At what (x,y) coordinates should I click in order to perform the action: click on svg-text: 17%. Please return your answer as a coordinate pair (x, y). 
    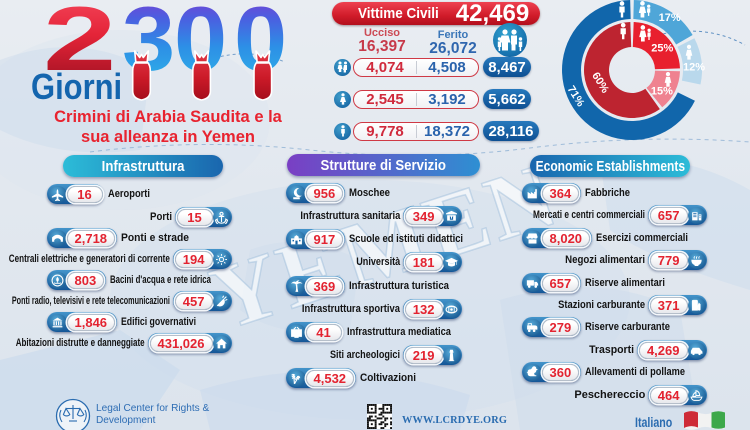
    Looking at the image, I should click on (670, 18).